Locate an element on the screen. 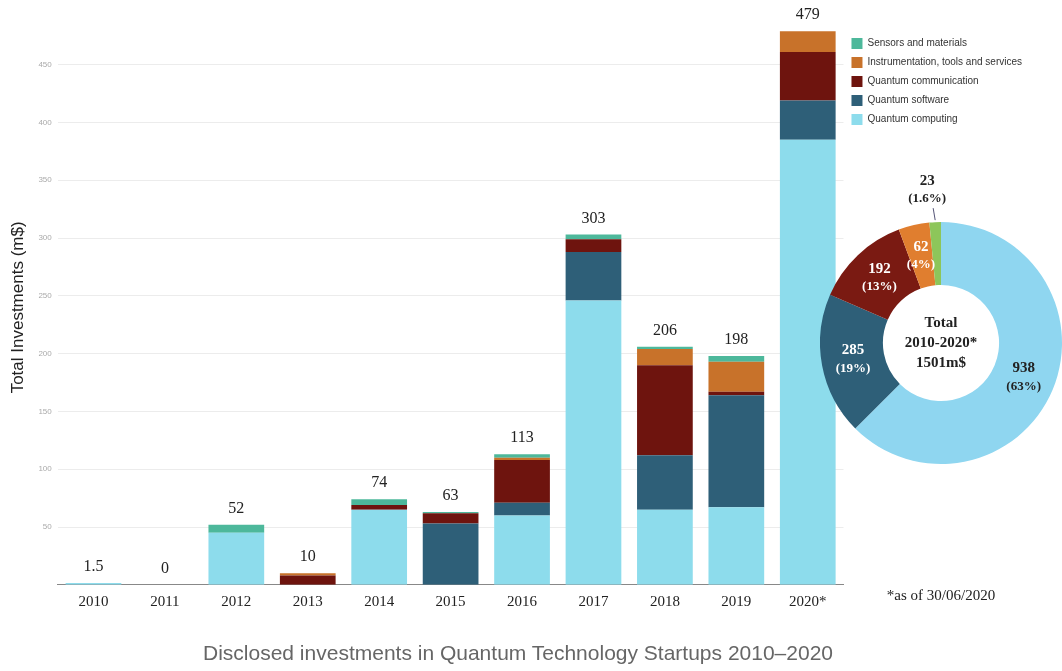 This screenshot has height=671, width=1062. total-label: 52 is located at coordinates (236, 507).